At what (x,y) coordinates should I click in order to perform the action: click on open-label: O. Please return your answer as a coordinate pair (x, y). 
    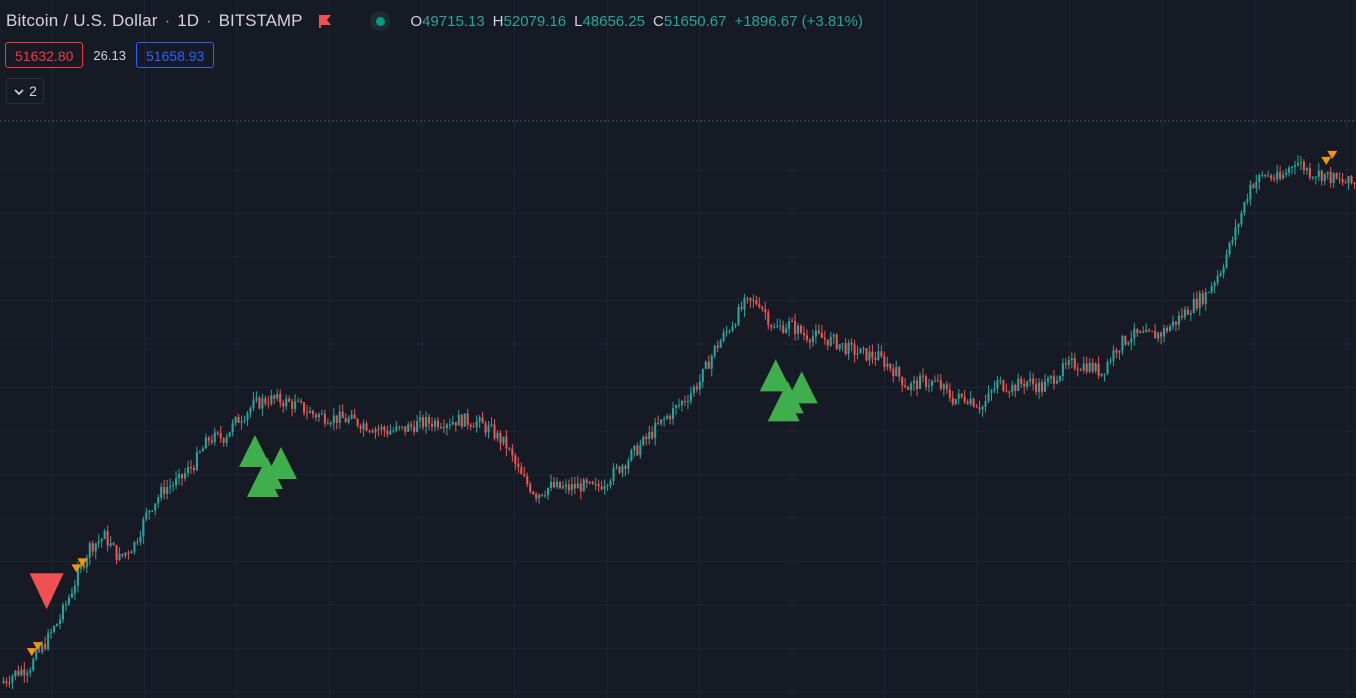
    Looking at the image, I should click on (416, 21).